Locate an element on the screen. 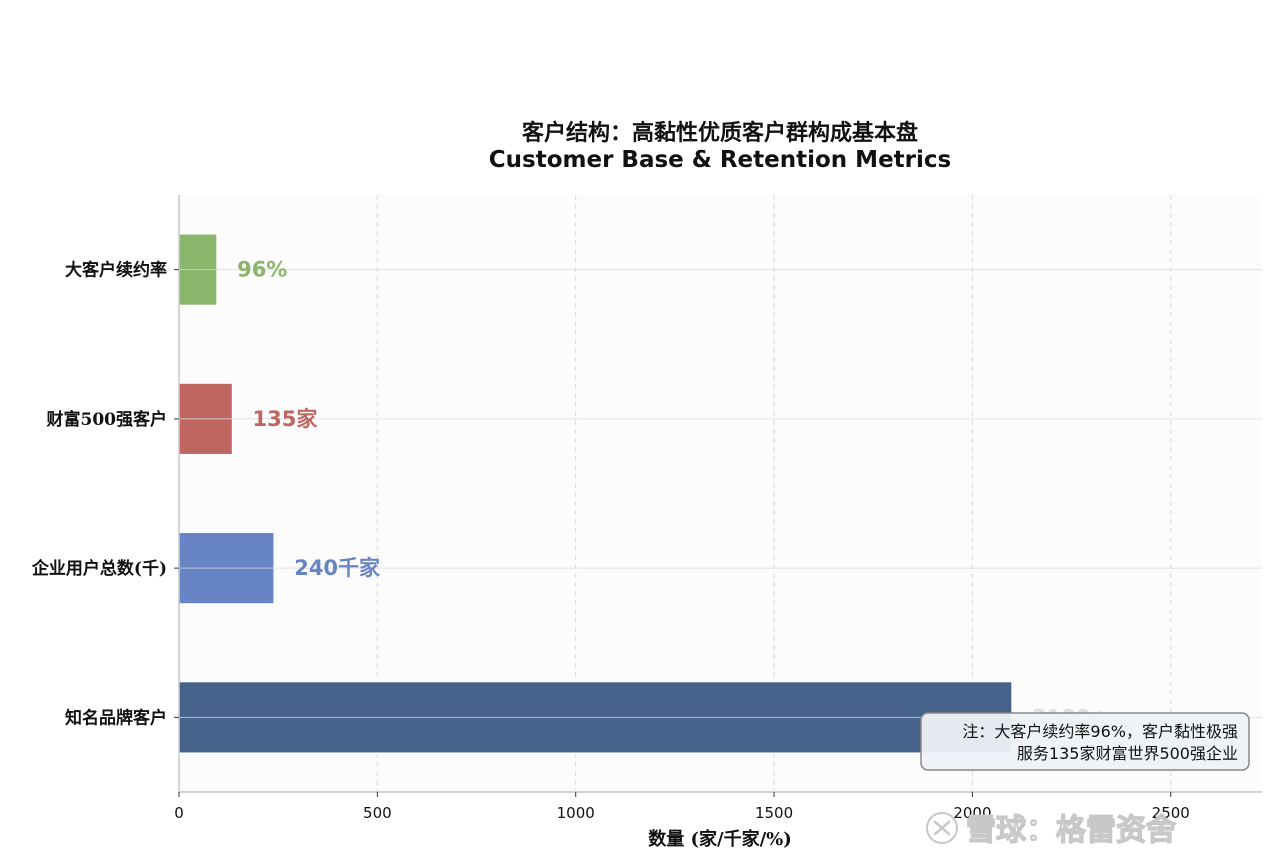 This screenshot has width=1265, height=866. note-line-1: 注：大客户续约率96%，客户黏性极强 is located at coordinates (1100, 731).